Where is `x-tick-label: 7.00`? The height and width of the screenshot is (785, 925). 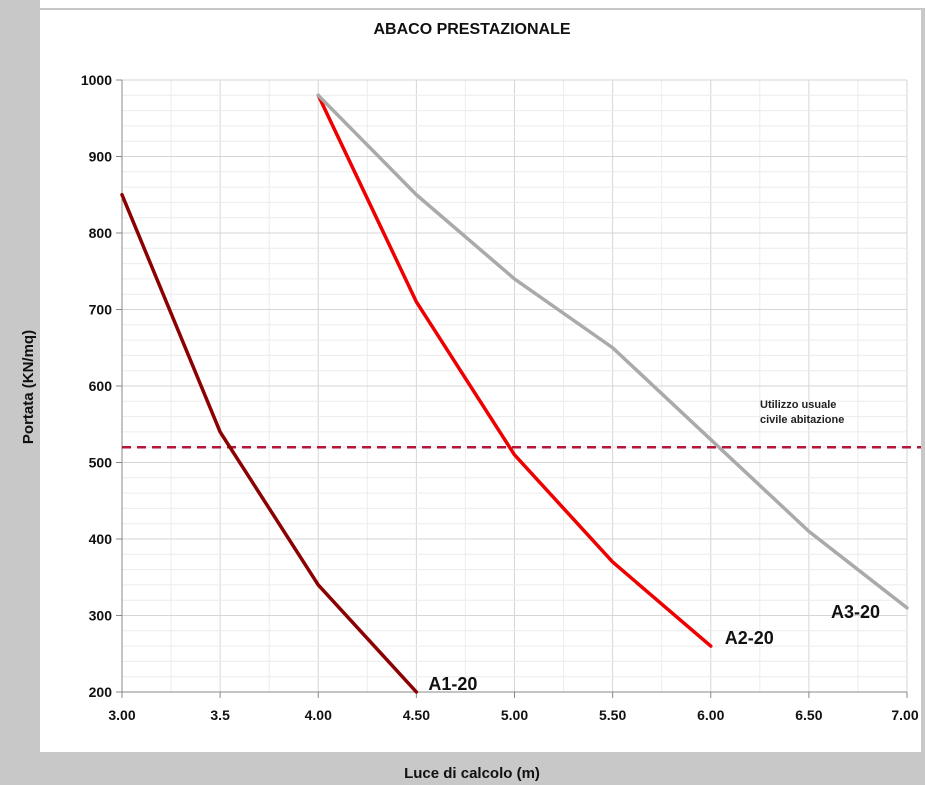
x-tick-label: 7.00 is located at coordinates (904, 715).